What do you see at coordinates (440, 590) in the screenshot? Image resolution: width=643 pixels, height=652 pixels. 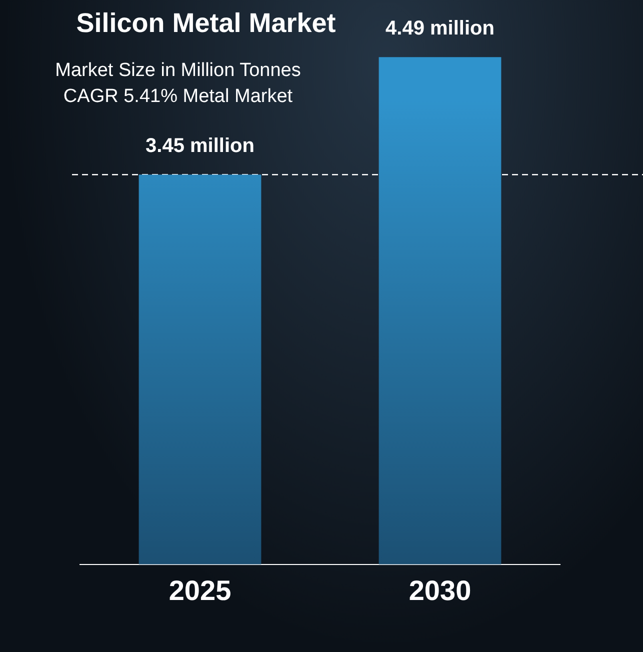 I see `x-tick-label: 2030` at bounding box center [440, 590].